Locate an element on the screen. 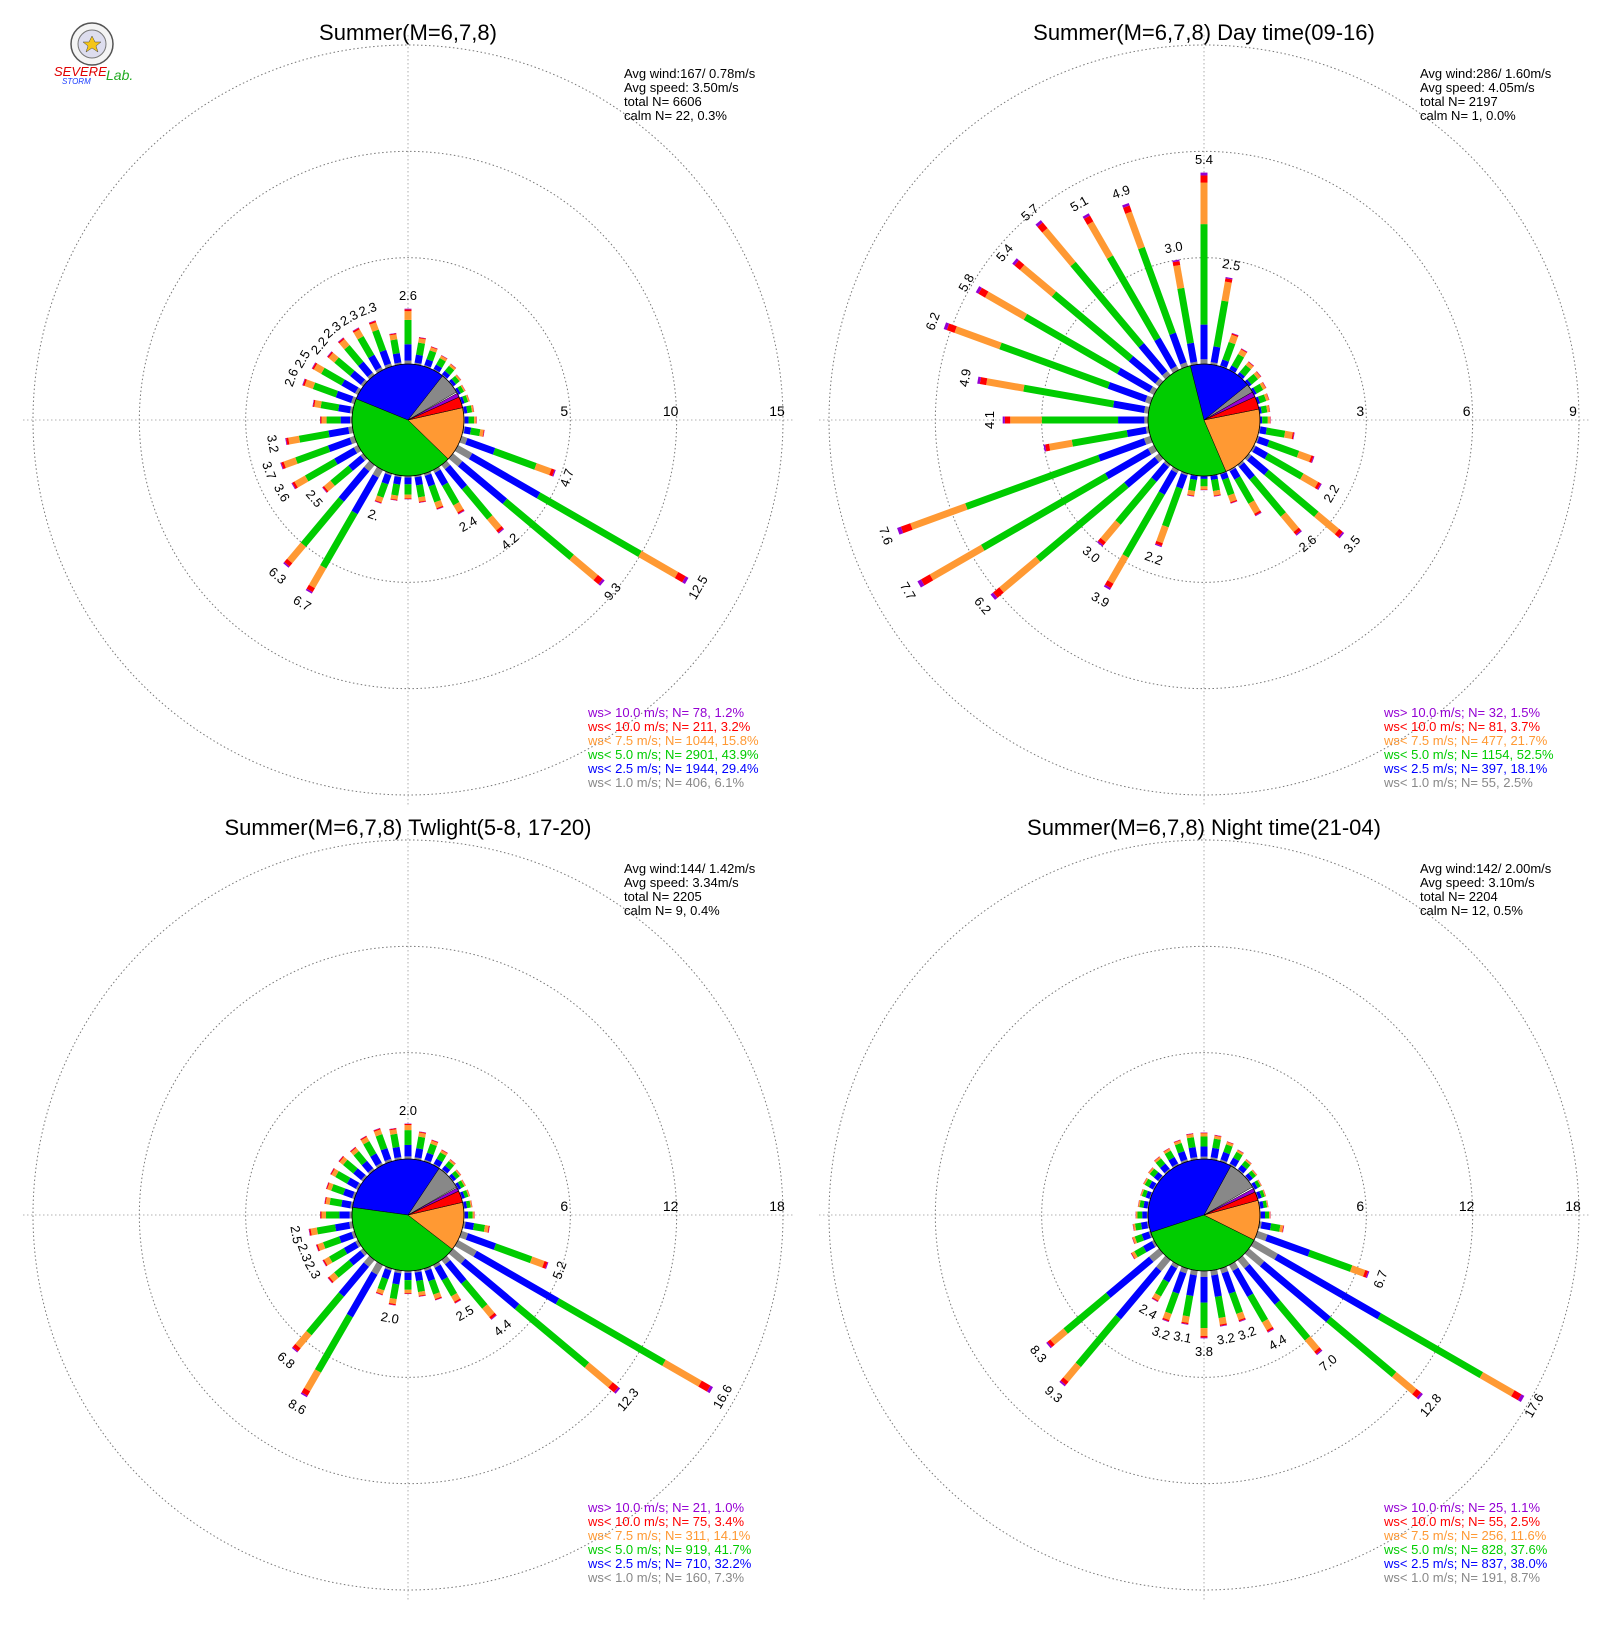 Image resolution: width=1620 pixels, height=1645 pixels. bar-label: 6.7 is located at coordinates (302, 603).